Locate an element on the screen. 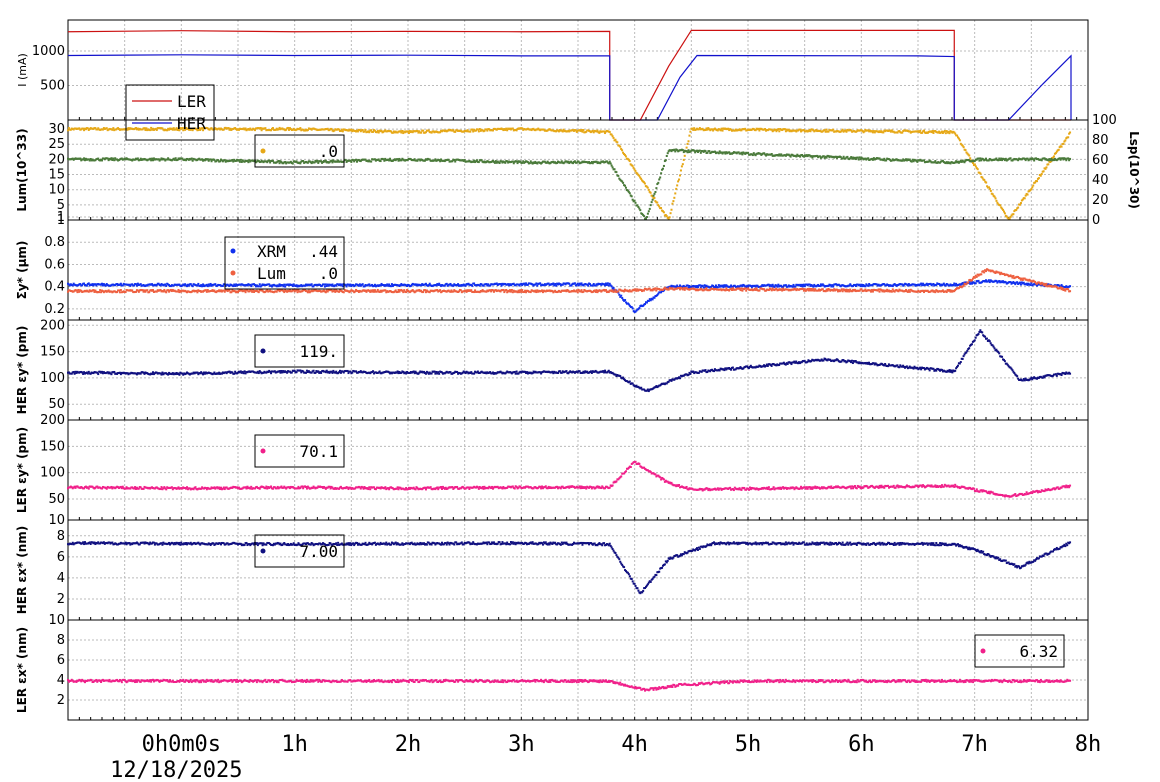  series-line is located at coordinates (569, 75).